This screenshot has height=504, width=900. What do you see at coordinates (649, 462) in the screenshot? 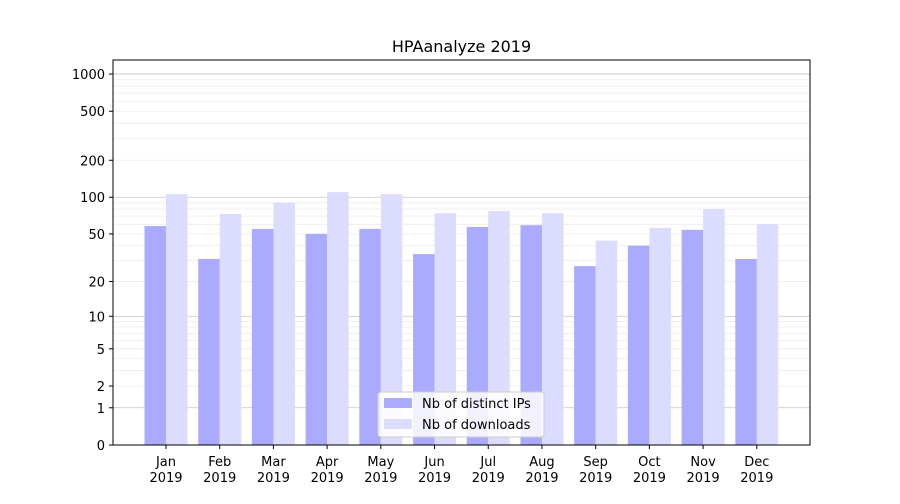
I see `x-tick-label-month: Oct` at bounding box center [649, 462].